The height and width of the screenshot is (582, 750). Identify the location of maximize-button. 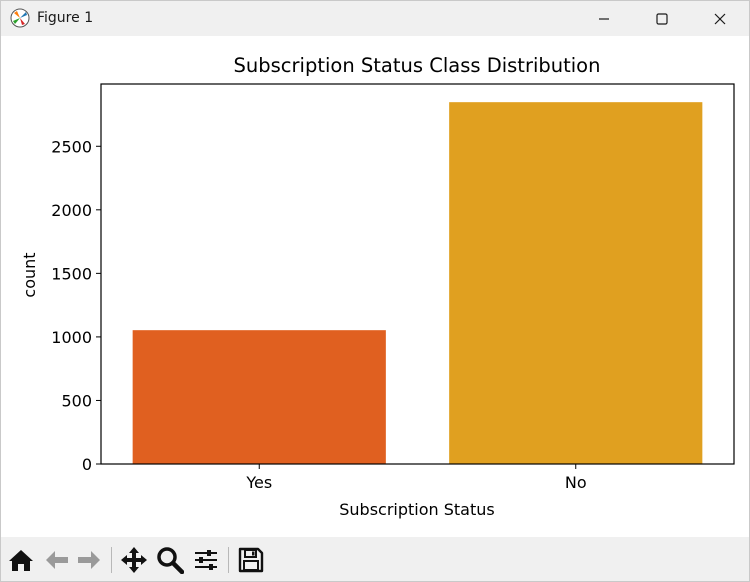
(662, 18).